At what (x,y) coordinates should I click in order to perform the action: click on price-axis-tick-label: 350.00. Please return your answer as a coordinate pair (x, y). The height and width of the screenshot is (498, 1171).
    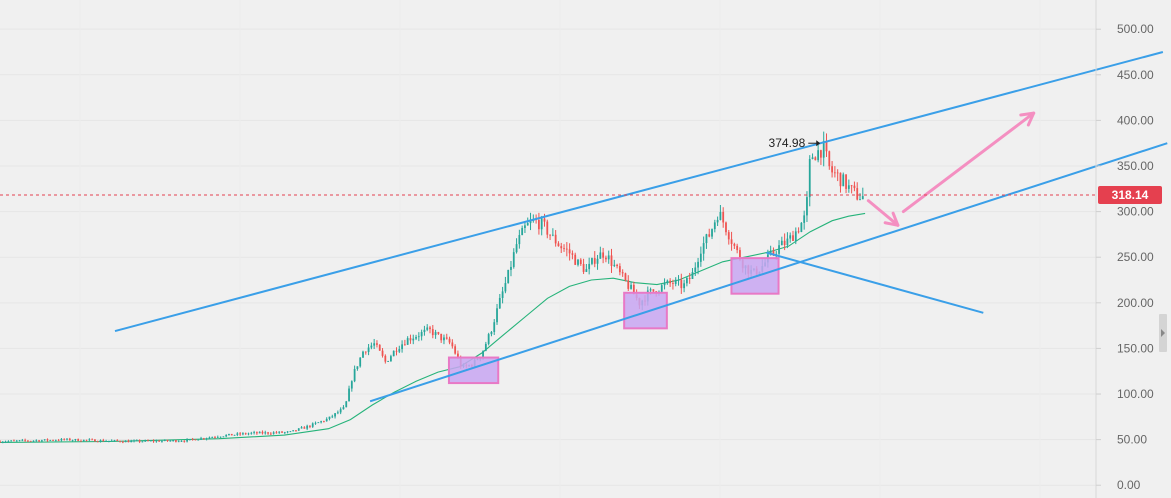
    Looking at the image, I should click on (1135, 166).